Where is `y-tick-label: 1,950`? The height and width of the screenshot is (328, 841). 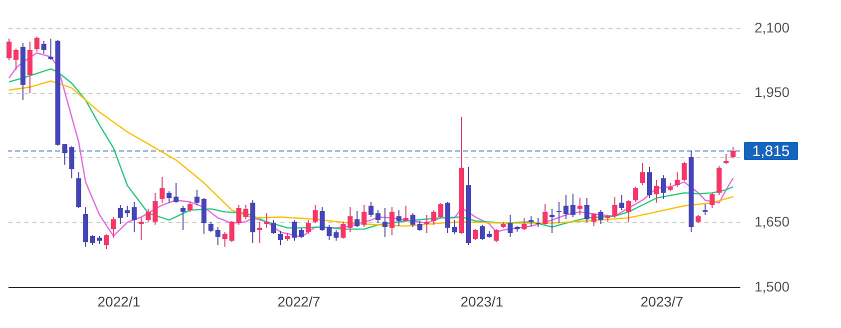 y-tick-label: 1,950 is located at coordinates (772, 92).